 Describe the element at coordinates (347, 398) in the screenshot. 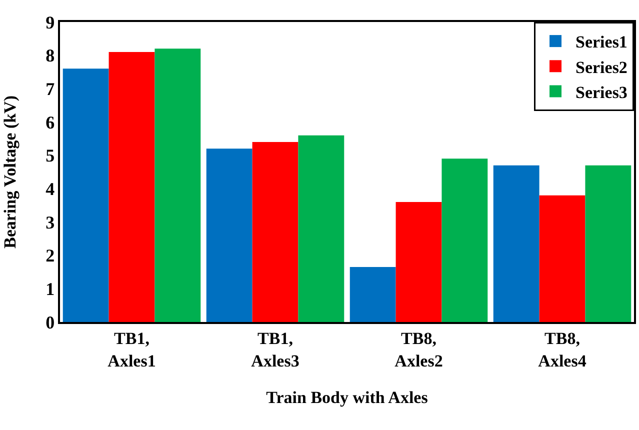

I see `x-axis-title: Train Body with Axles` at that location.